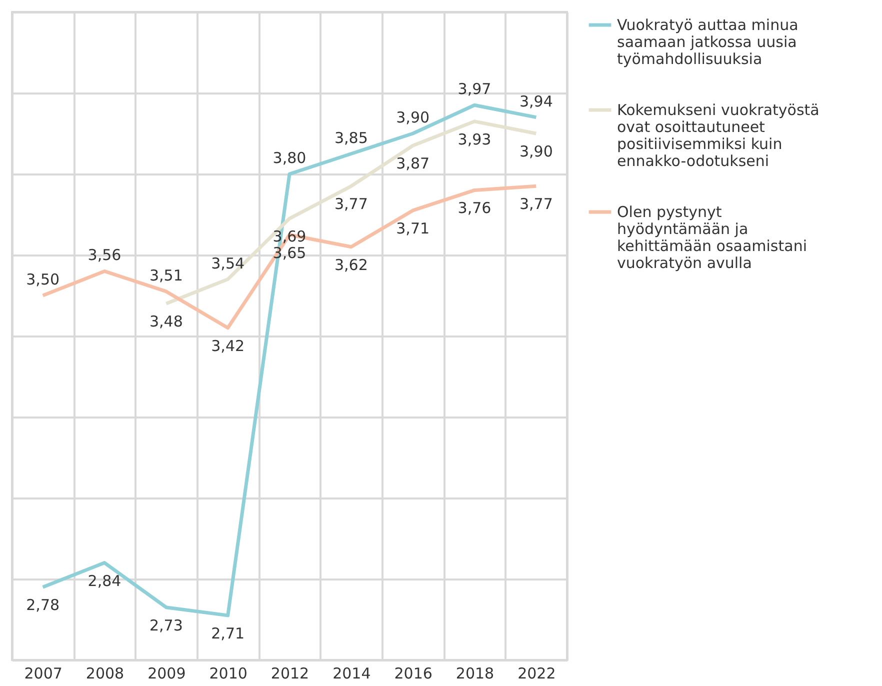 The width and height of the screenshot is (882, 686). What do you see at coordinates (475, 139) in the screenshot?
I see `data-label: 3,93` at bounding box center [475, 139].